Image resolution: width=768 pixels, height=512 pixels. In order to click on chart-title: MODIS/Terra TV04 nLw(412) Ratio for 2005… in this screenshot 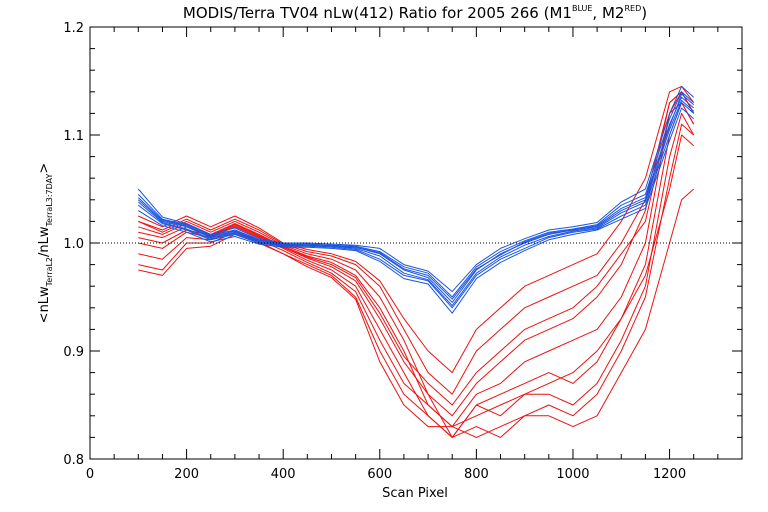, I will do `click(415, 13)`.